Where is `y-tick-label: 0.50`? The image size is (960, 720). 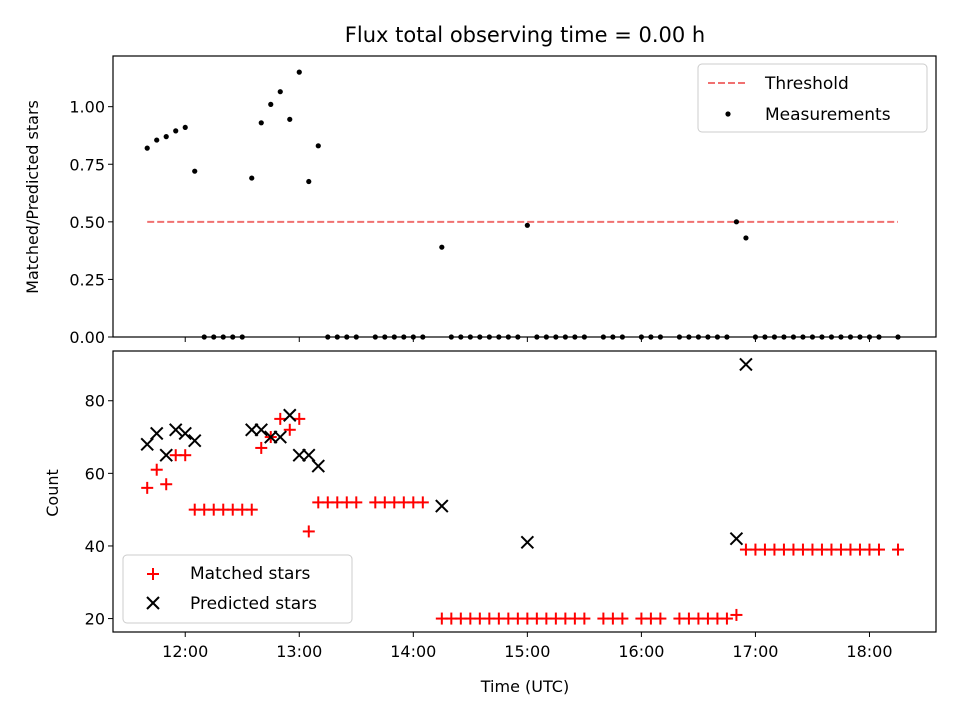
y-tick-label: 0.50 is located at coordinates (87, 222).